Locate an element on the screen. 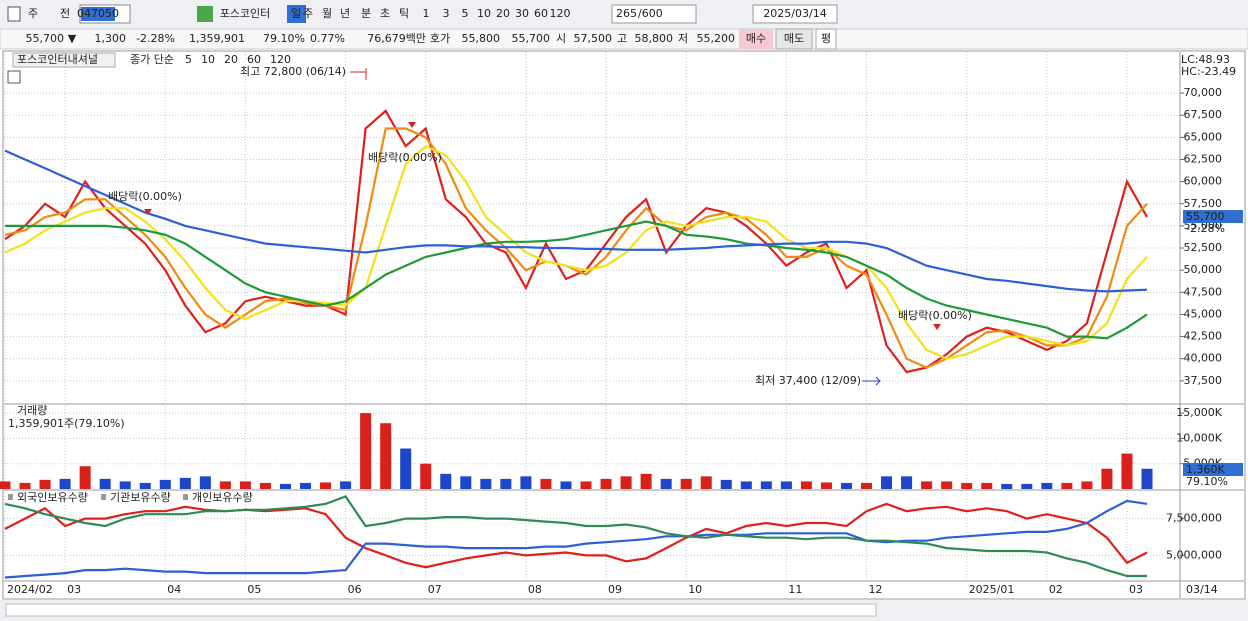  toolbar-item: 포스코인터 is located at coordinates (245, 13).